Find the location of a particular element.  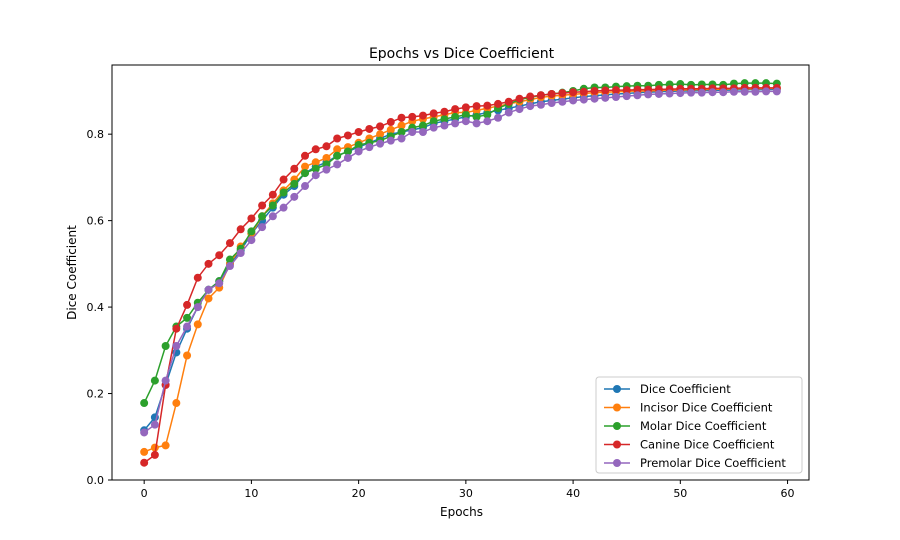

y-tick-label: 0.6 is located at coordinates (96, 221).